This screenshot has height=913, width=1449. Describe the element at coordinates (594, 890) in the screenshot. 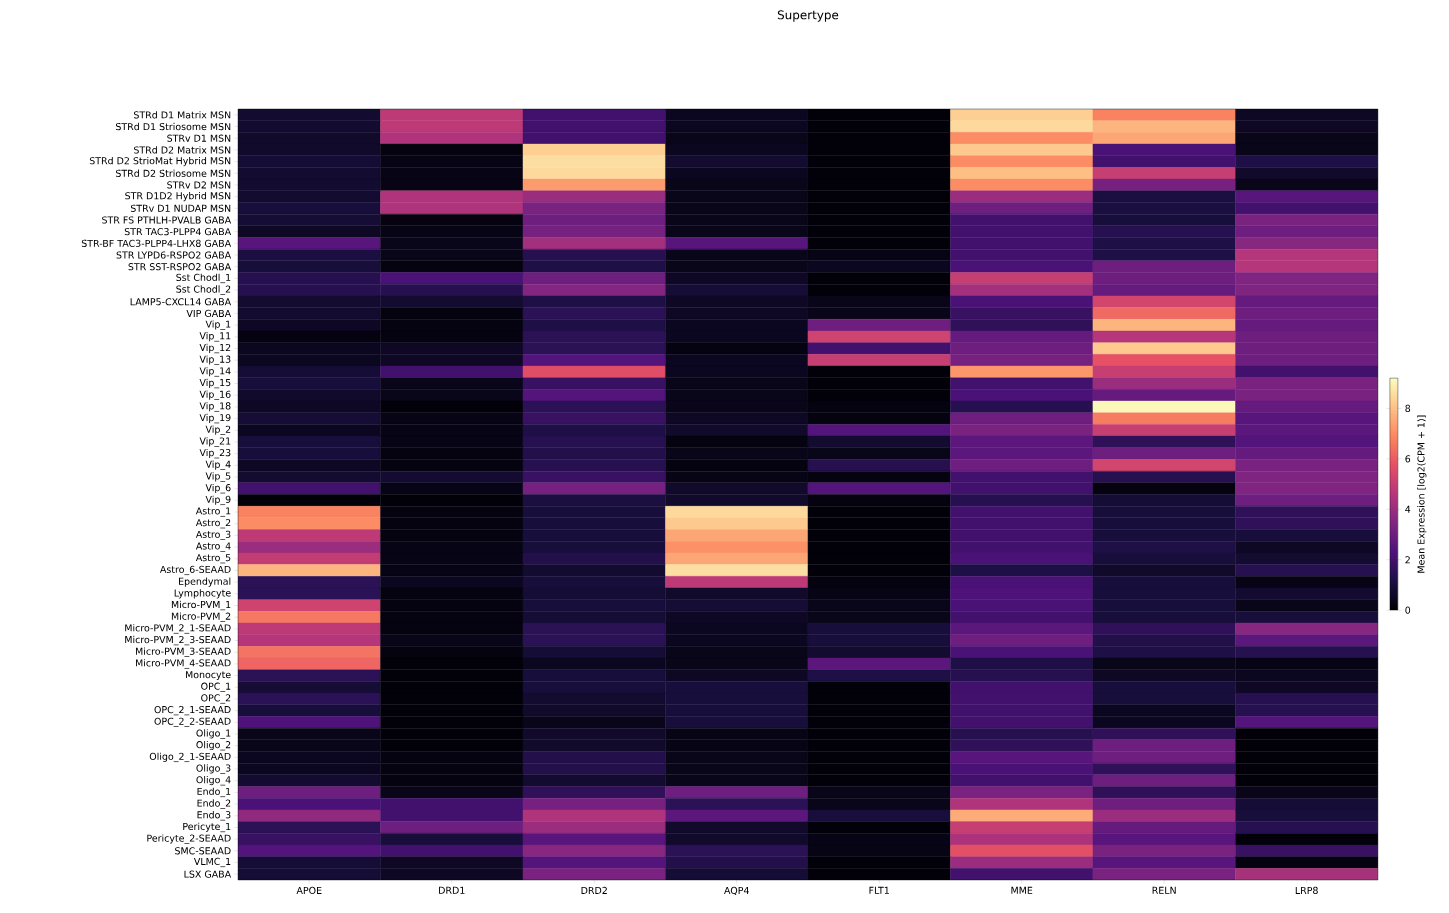

I see `x-tick-label: DRD2` at that location.